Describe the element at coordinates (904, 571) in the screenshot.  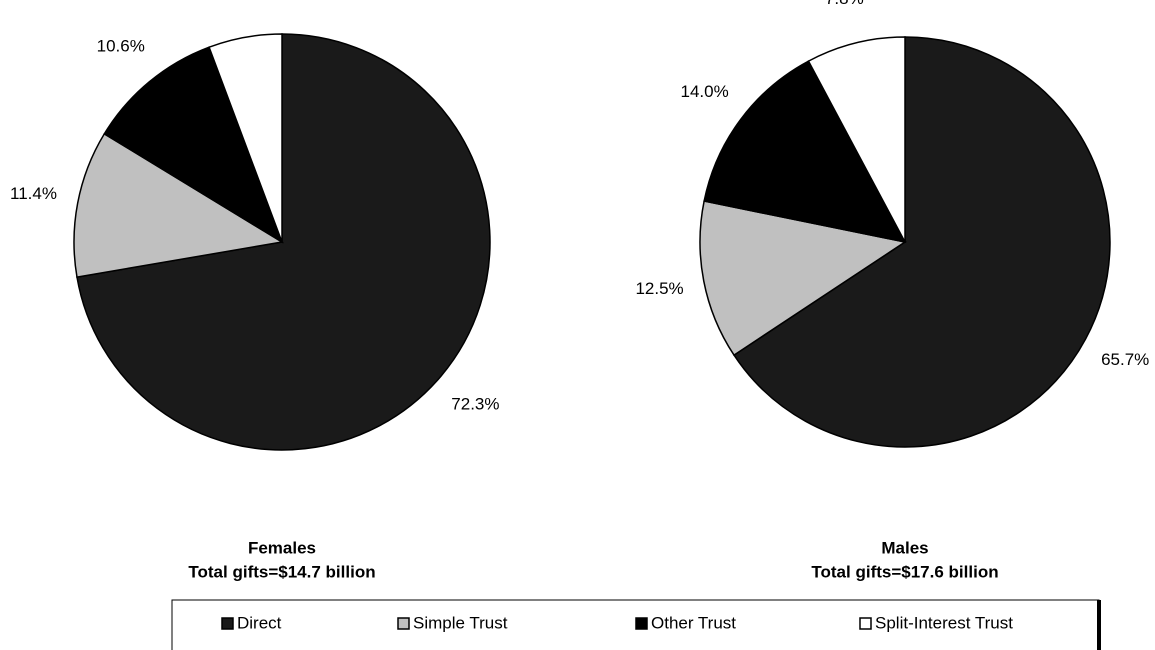
I see `chart-subtitle: Total gifts=$17.6 billion` at that location.